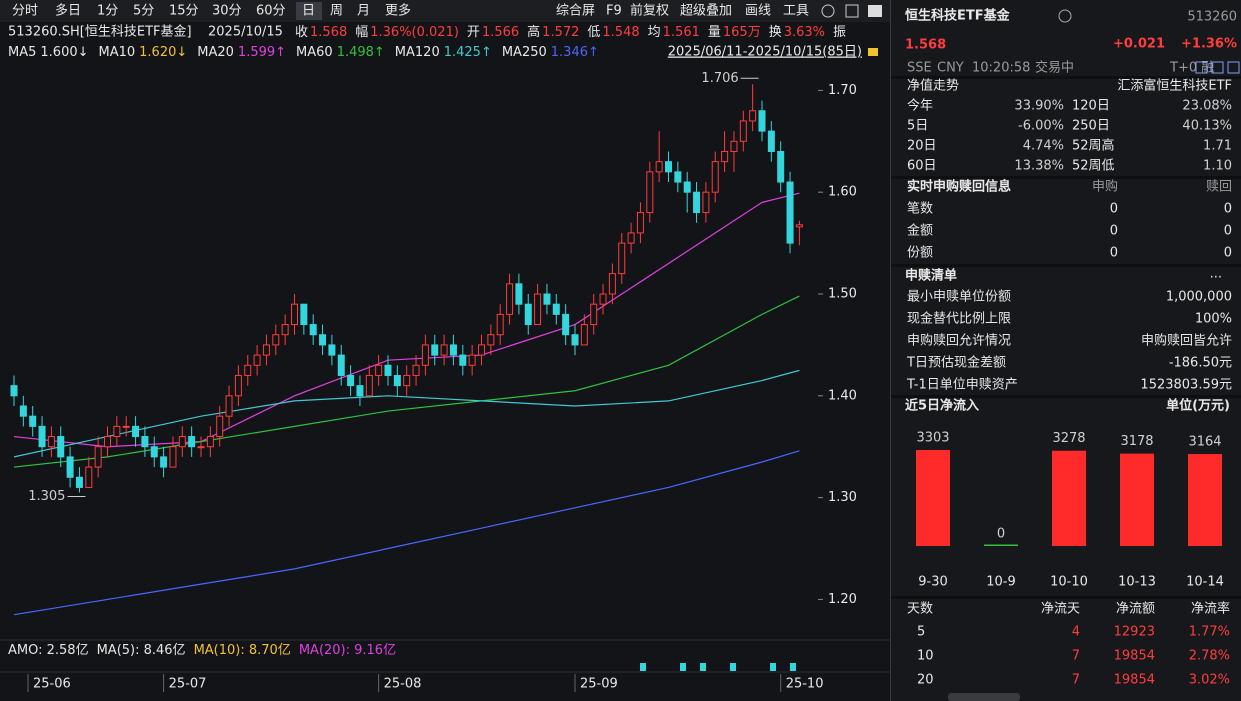 The image size is (1241, 701). What do you see at coordinates (336, 11) in the screenshot?
I see `tab: 周` at bounding box center [336, 11].